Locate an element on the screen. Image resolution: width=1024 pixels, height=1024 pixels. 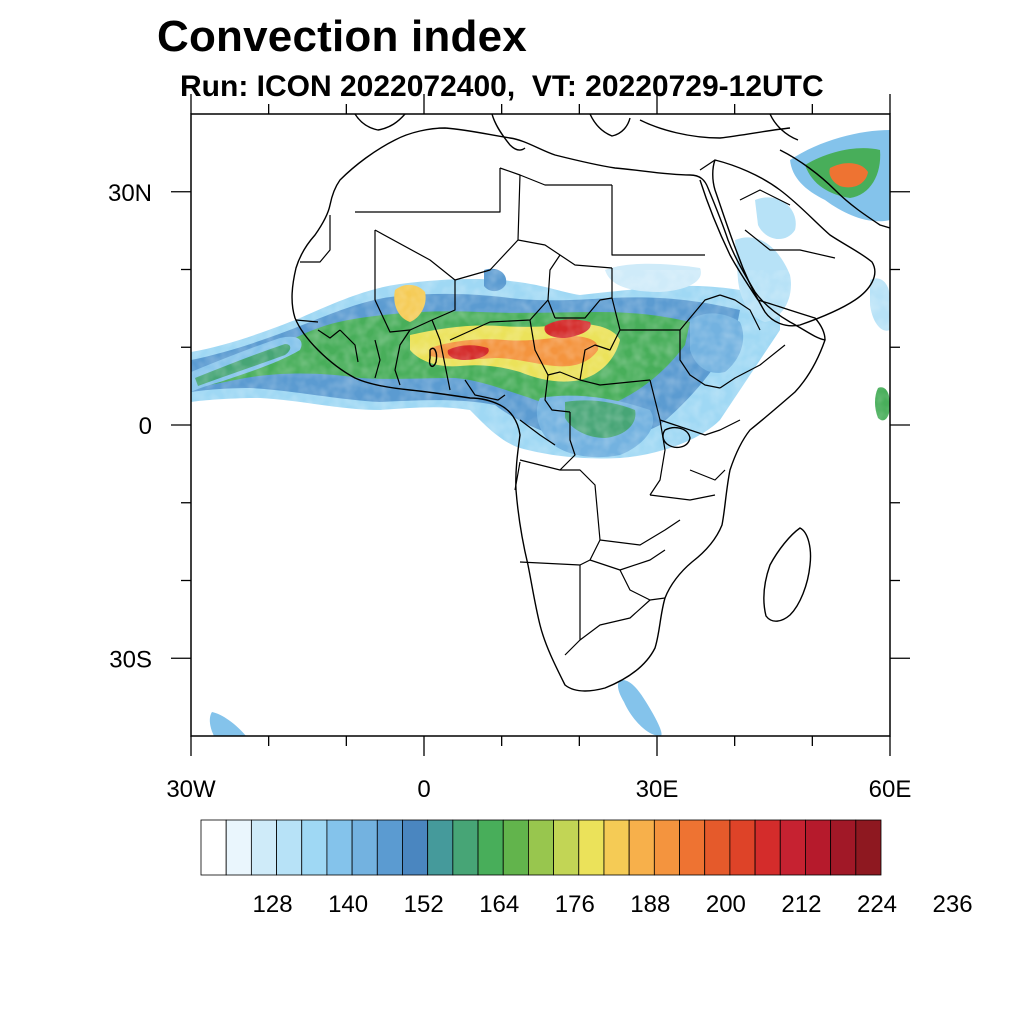
y-tick-label: 30N is located at coordinates (130, 193).